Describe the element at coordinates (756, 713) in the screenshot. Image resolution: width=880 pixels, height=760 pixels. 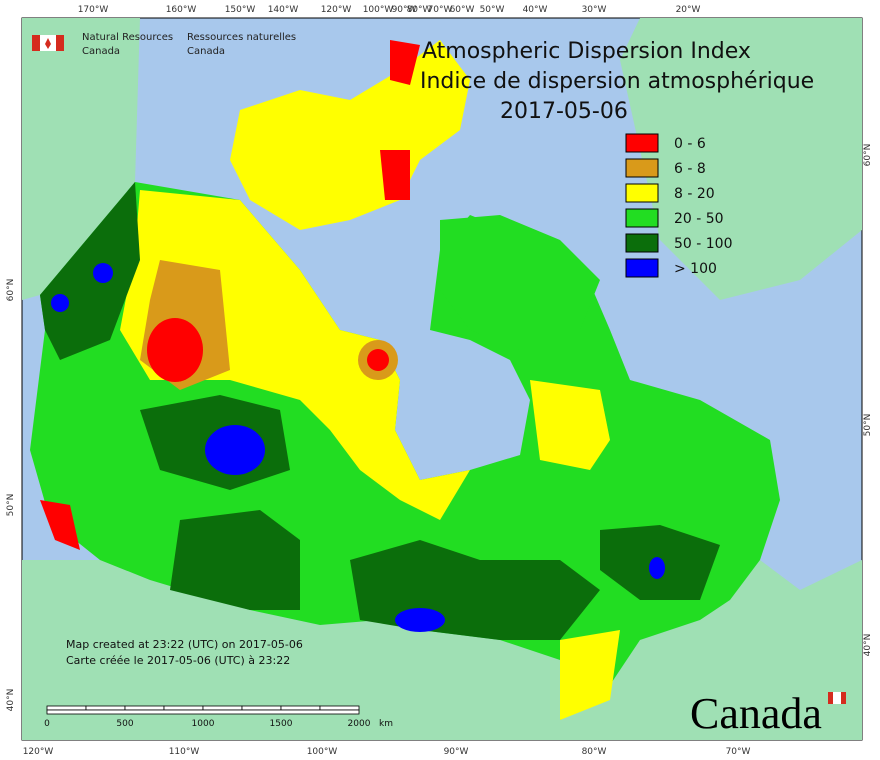
I see `wordmark: Canada` at that location.